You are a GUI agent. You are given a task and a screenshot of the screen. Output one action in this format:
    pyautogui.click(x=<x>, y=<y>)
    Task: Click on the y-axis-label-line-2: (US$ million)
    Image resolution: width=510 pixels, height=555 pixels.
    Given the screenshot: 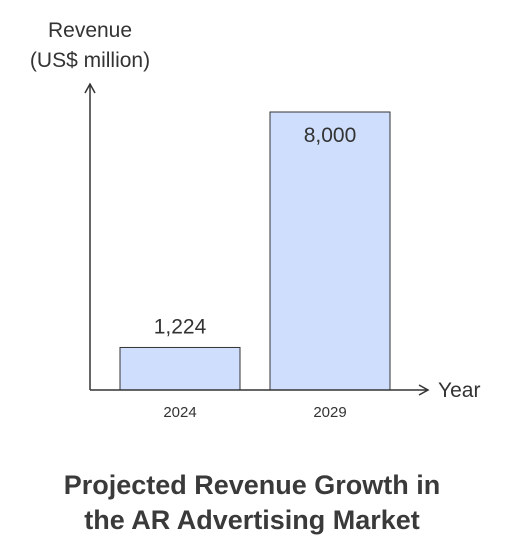 What is the action you would take?
    pyautogui.click(x=90, y=60)
    